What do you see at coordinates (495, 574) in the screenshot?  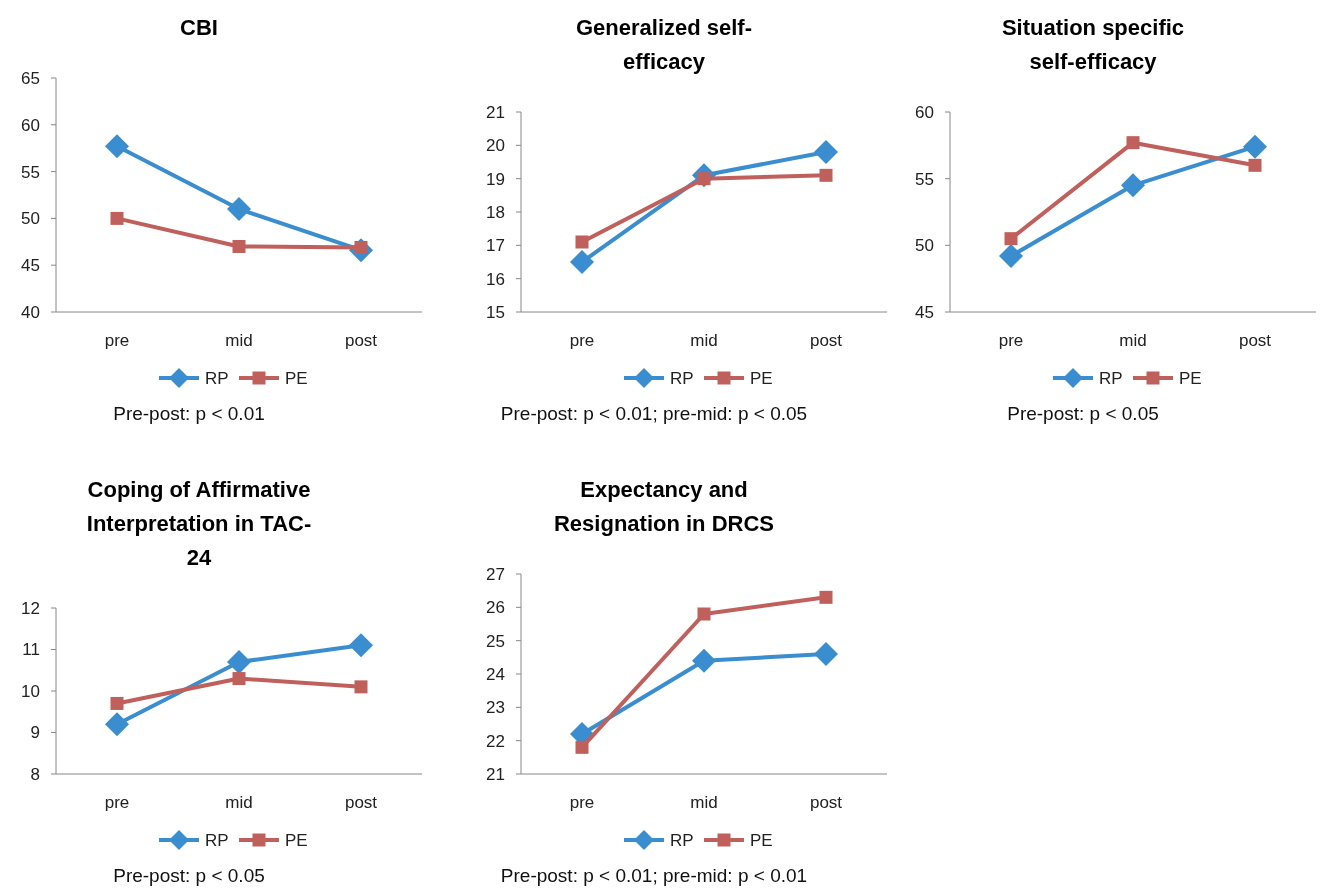 I see `y-tick-label: 27` at bounding box center [495, 574].